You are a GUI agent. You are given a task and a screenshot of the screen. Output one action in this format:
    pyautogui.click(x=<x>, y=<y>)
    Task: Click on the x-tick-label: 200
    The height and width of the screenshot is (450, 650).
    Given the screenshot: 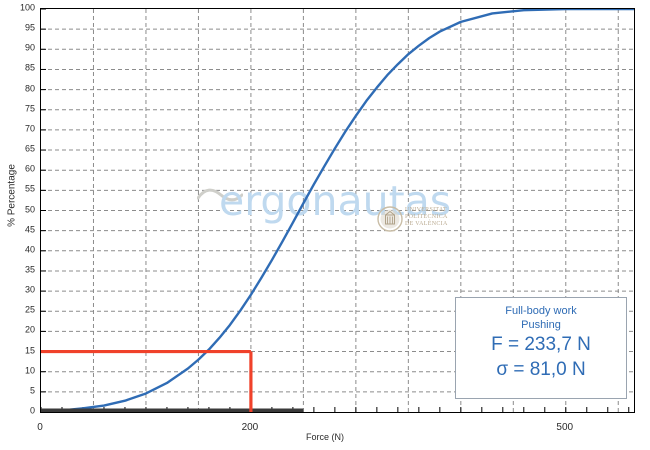 What is the action you would take?
    pyautogui.click(x=250, y=427)
    